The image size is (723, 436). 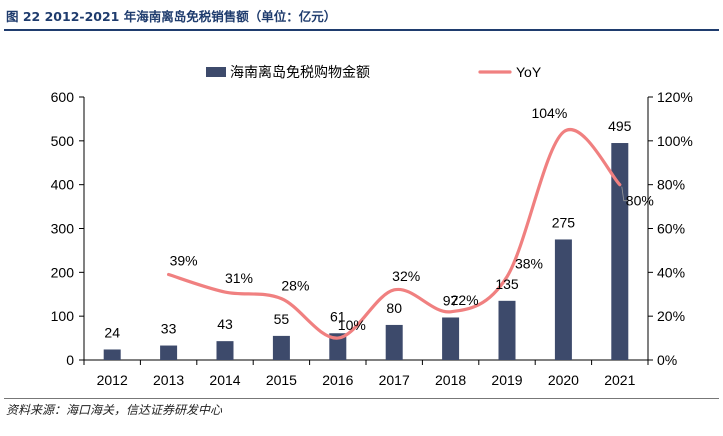 What do you see at coordinates (671, 185) in the screenshot?
I see `y-right-tick-label: 80%` at bounding box center [671, 185].